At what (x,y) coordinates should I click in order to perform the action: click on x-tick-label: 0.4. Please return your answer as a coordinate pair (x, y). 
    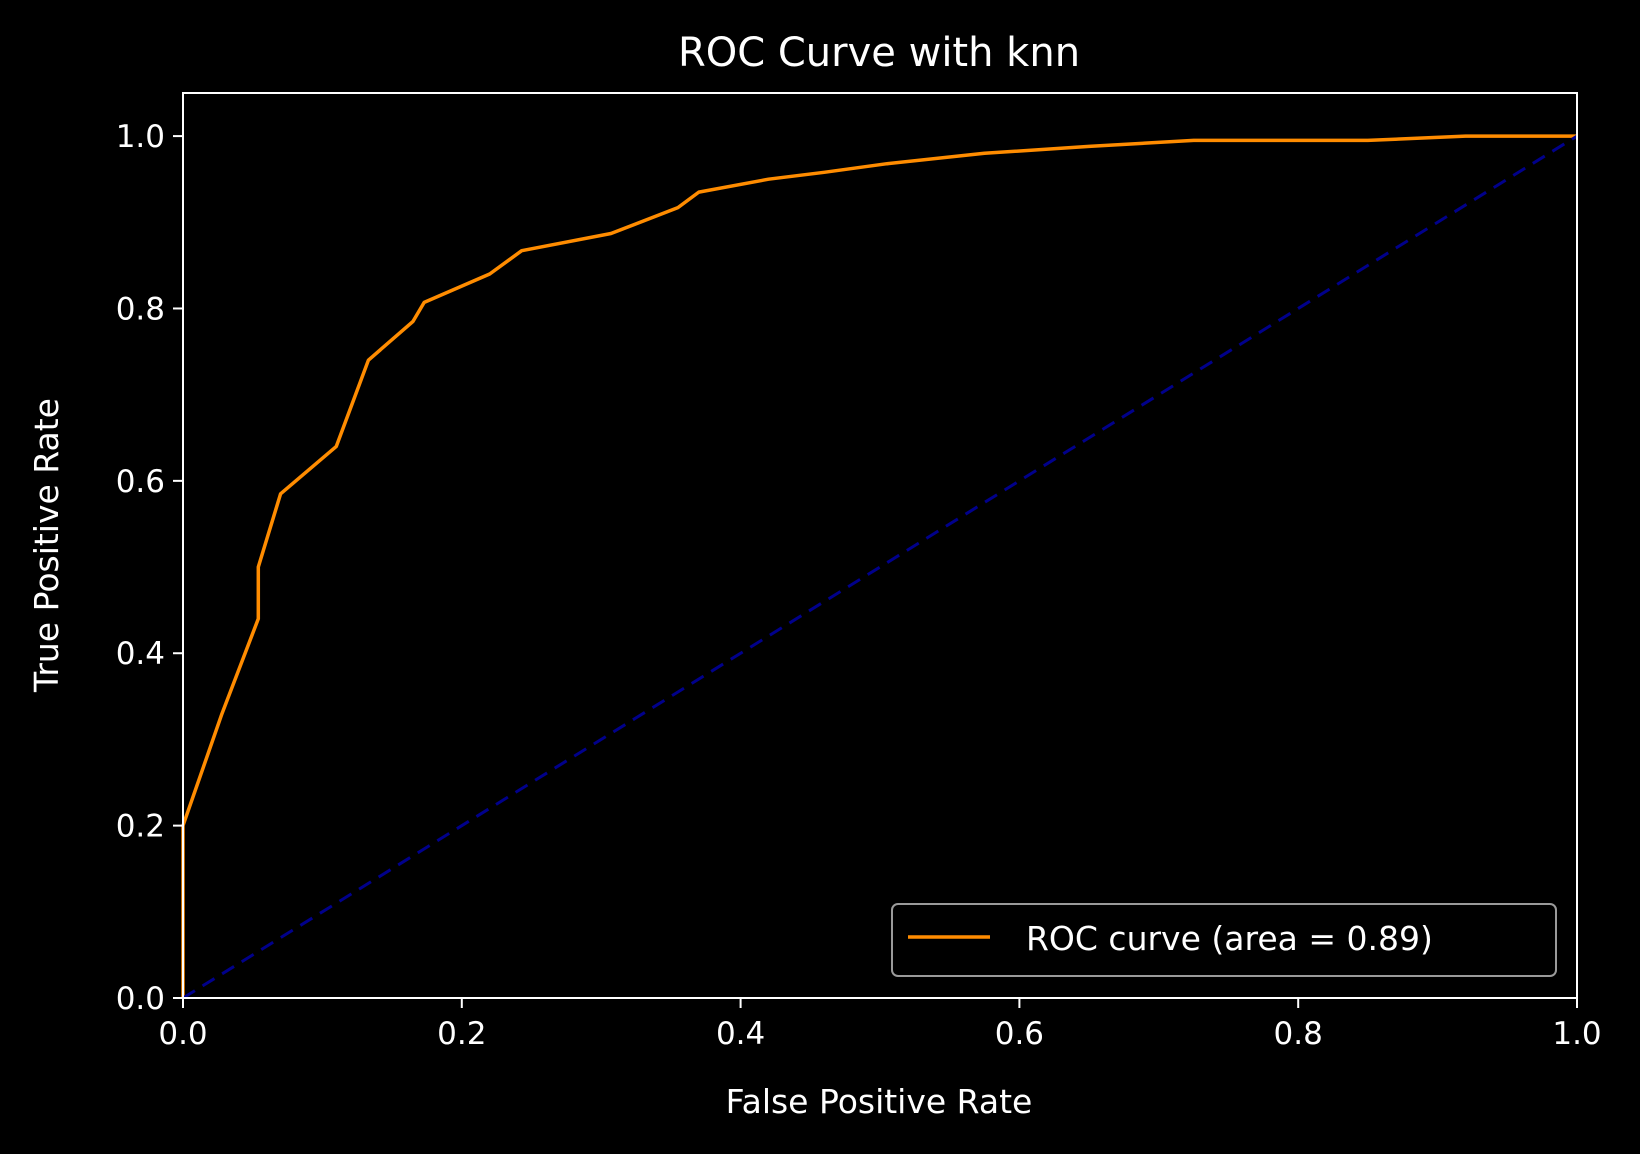
    Looking at the image, I should click on (740, 1034).